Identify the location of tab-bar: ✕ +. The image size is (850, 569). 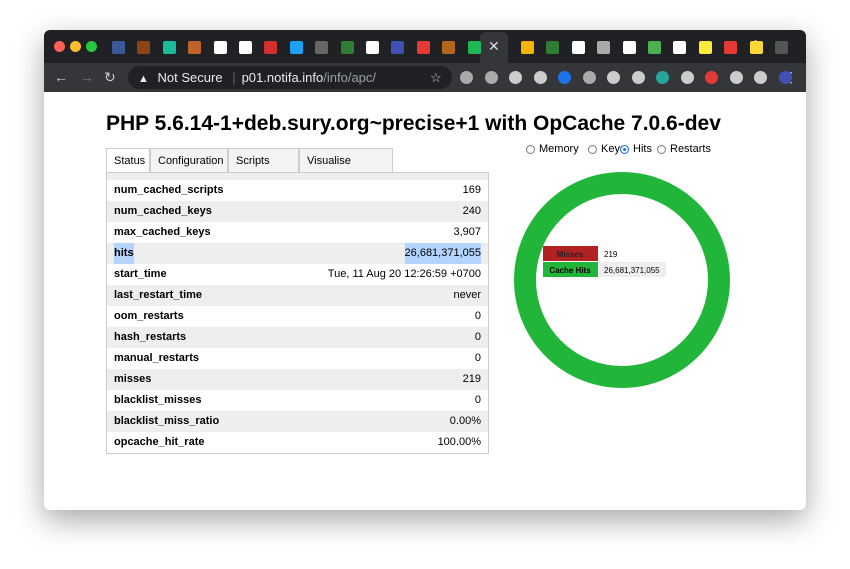
(425, 46).